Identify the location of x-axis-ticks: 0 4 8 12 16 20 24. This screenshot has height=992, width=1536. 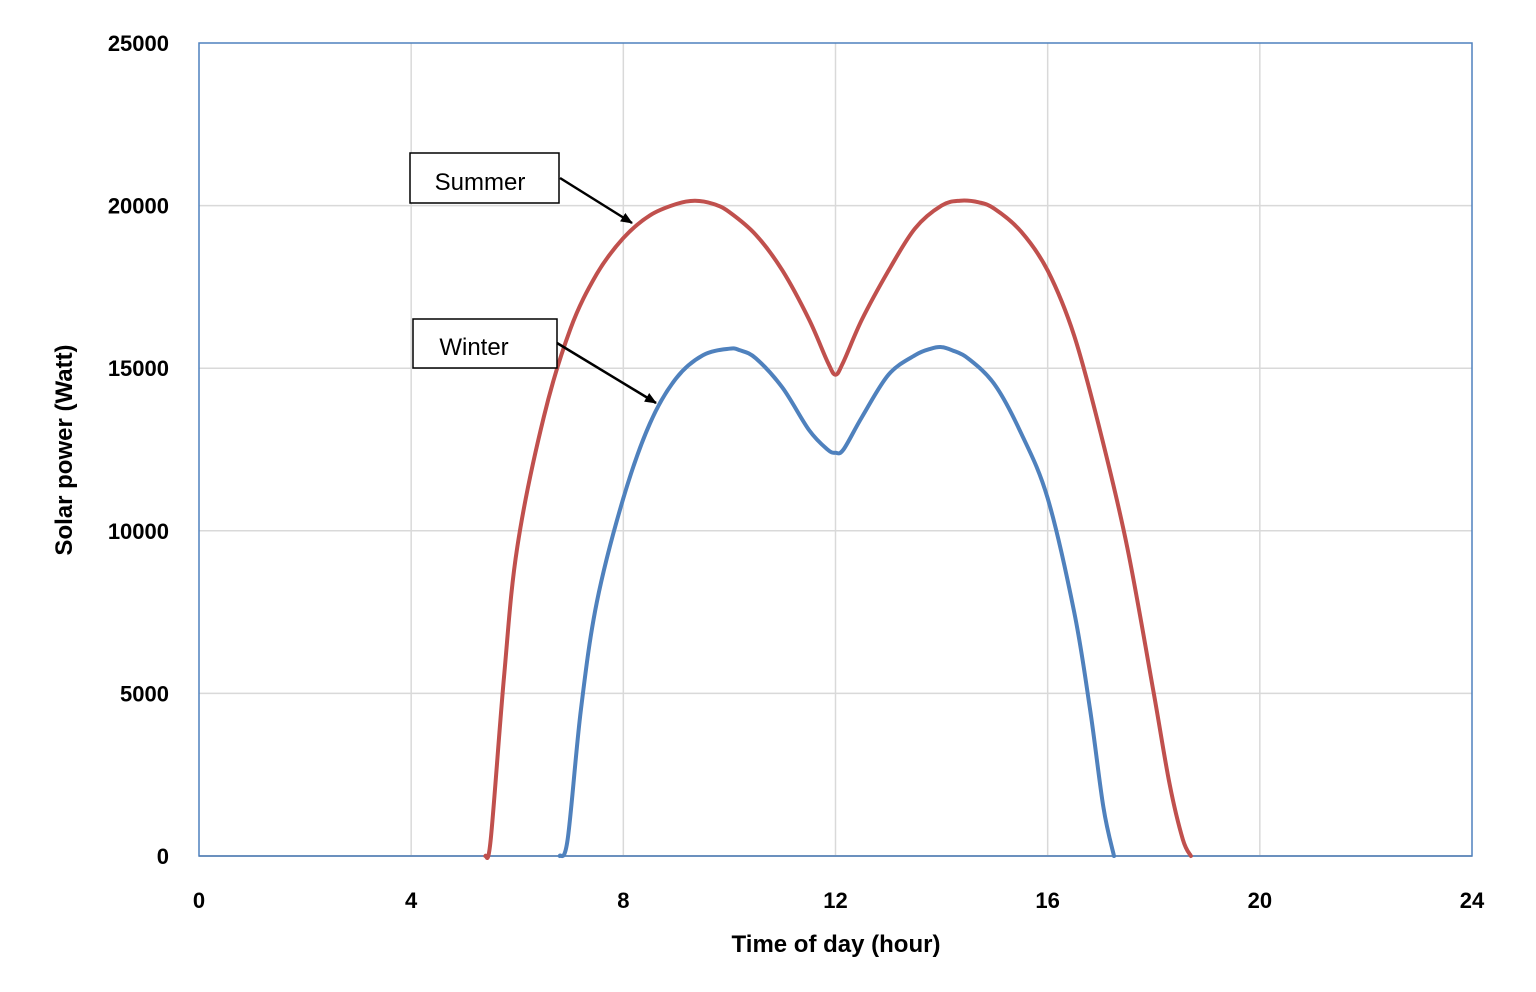
(839, 900).